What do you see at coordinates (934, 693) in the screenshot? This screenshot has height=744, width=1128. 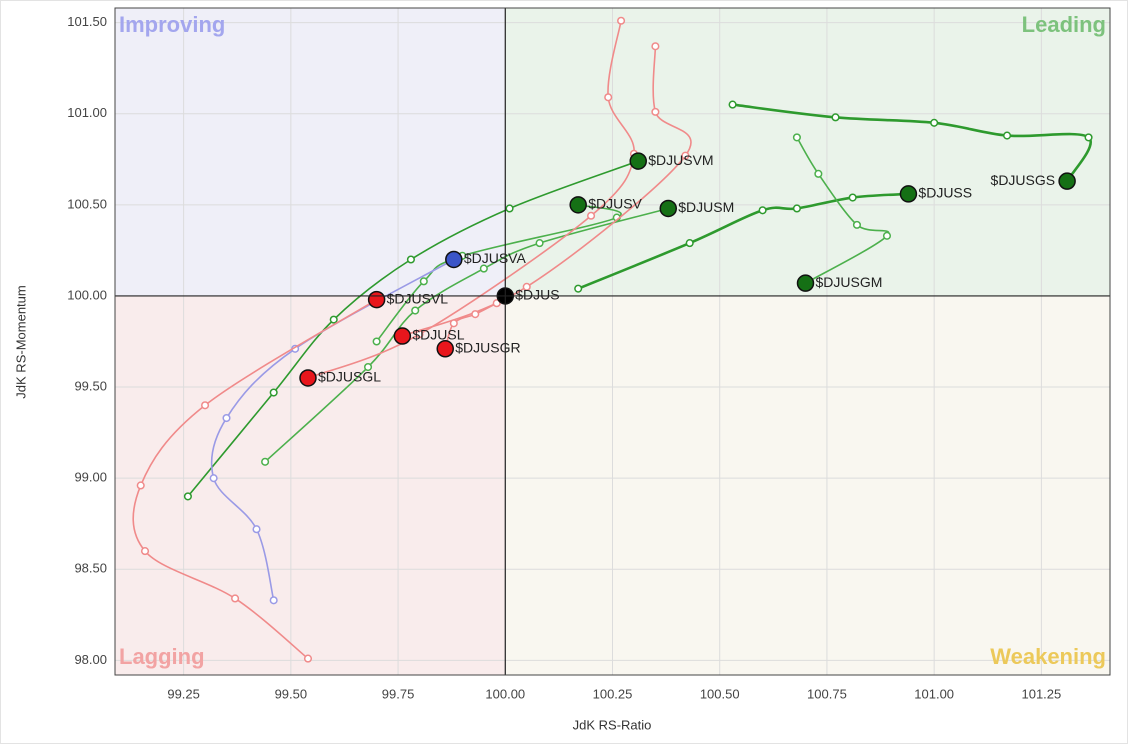 I see `x-tick-label: 101.00` at bounding box center [934, 693].